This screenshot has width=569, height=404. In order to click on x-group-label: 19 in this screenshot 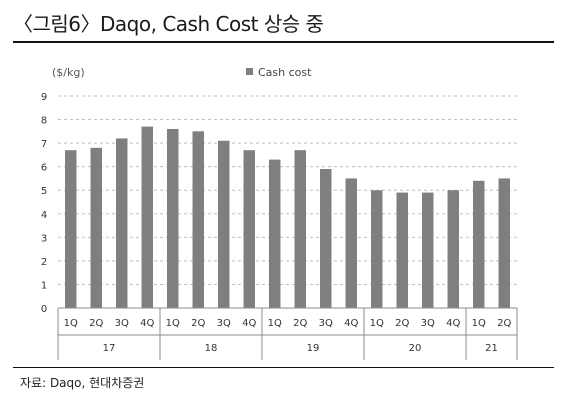, I will do `click(313, 348)`.